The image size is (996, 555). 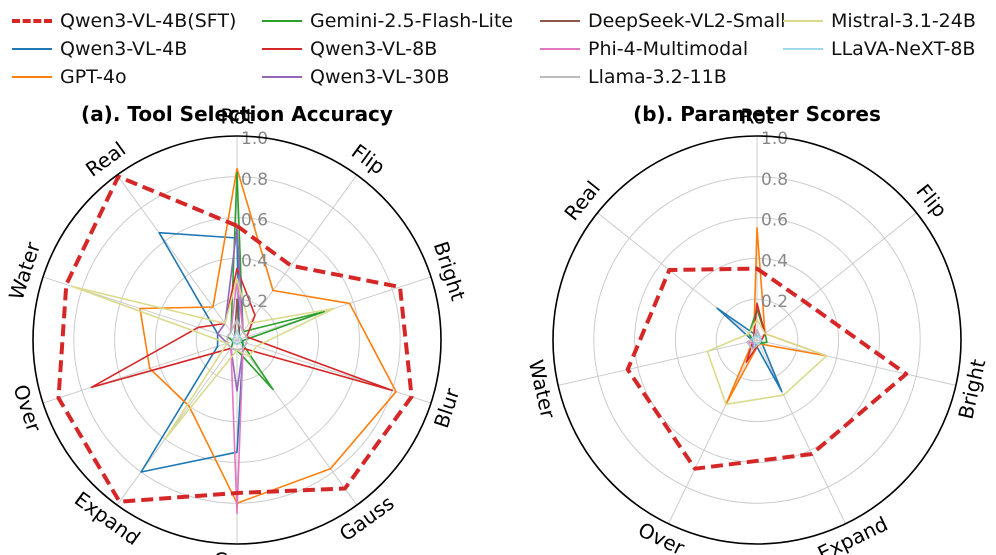 I want to click on legend-item: Qwen3-VL-8B, so click(x=349, y=49).